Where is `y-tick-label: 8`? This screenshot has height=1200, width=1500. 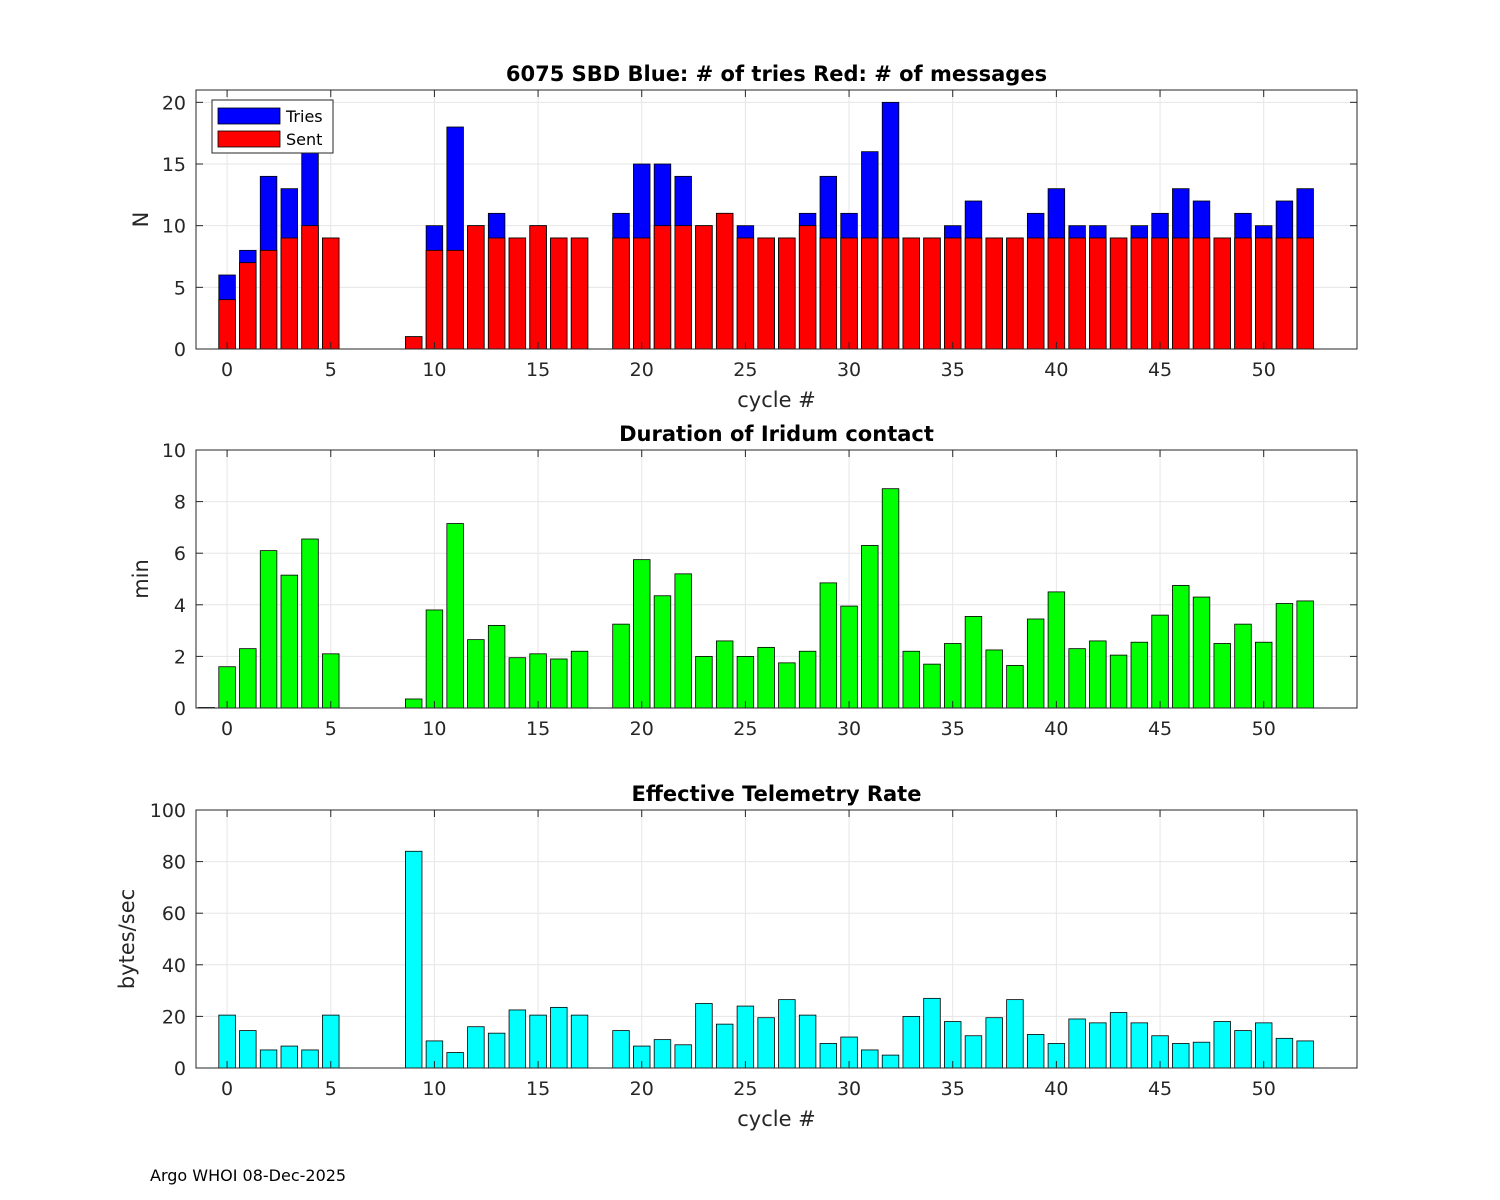 y-tick-label: 8 is located at coordinates (180, 503).